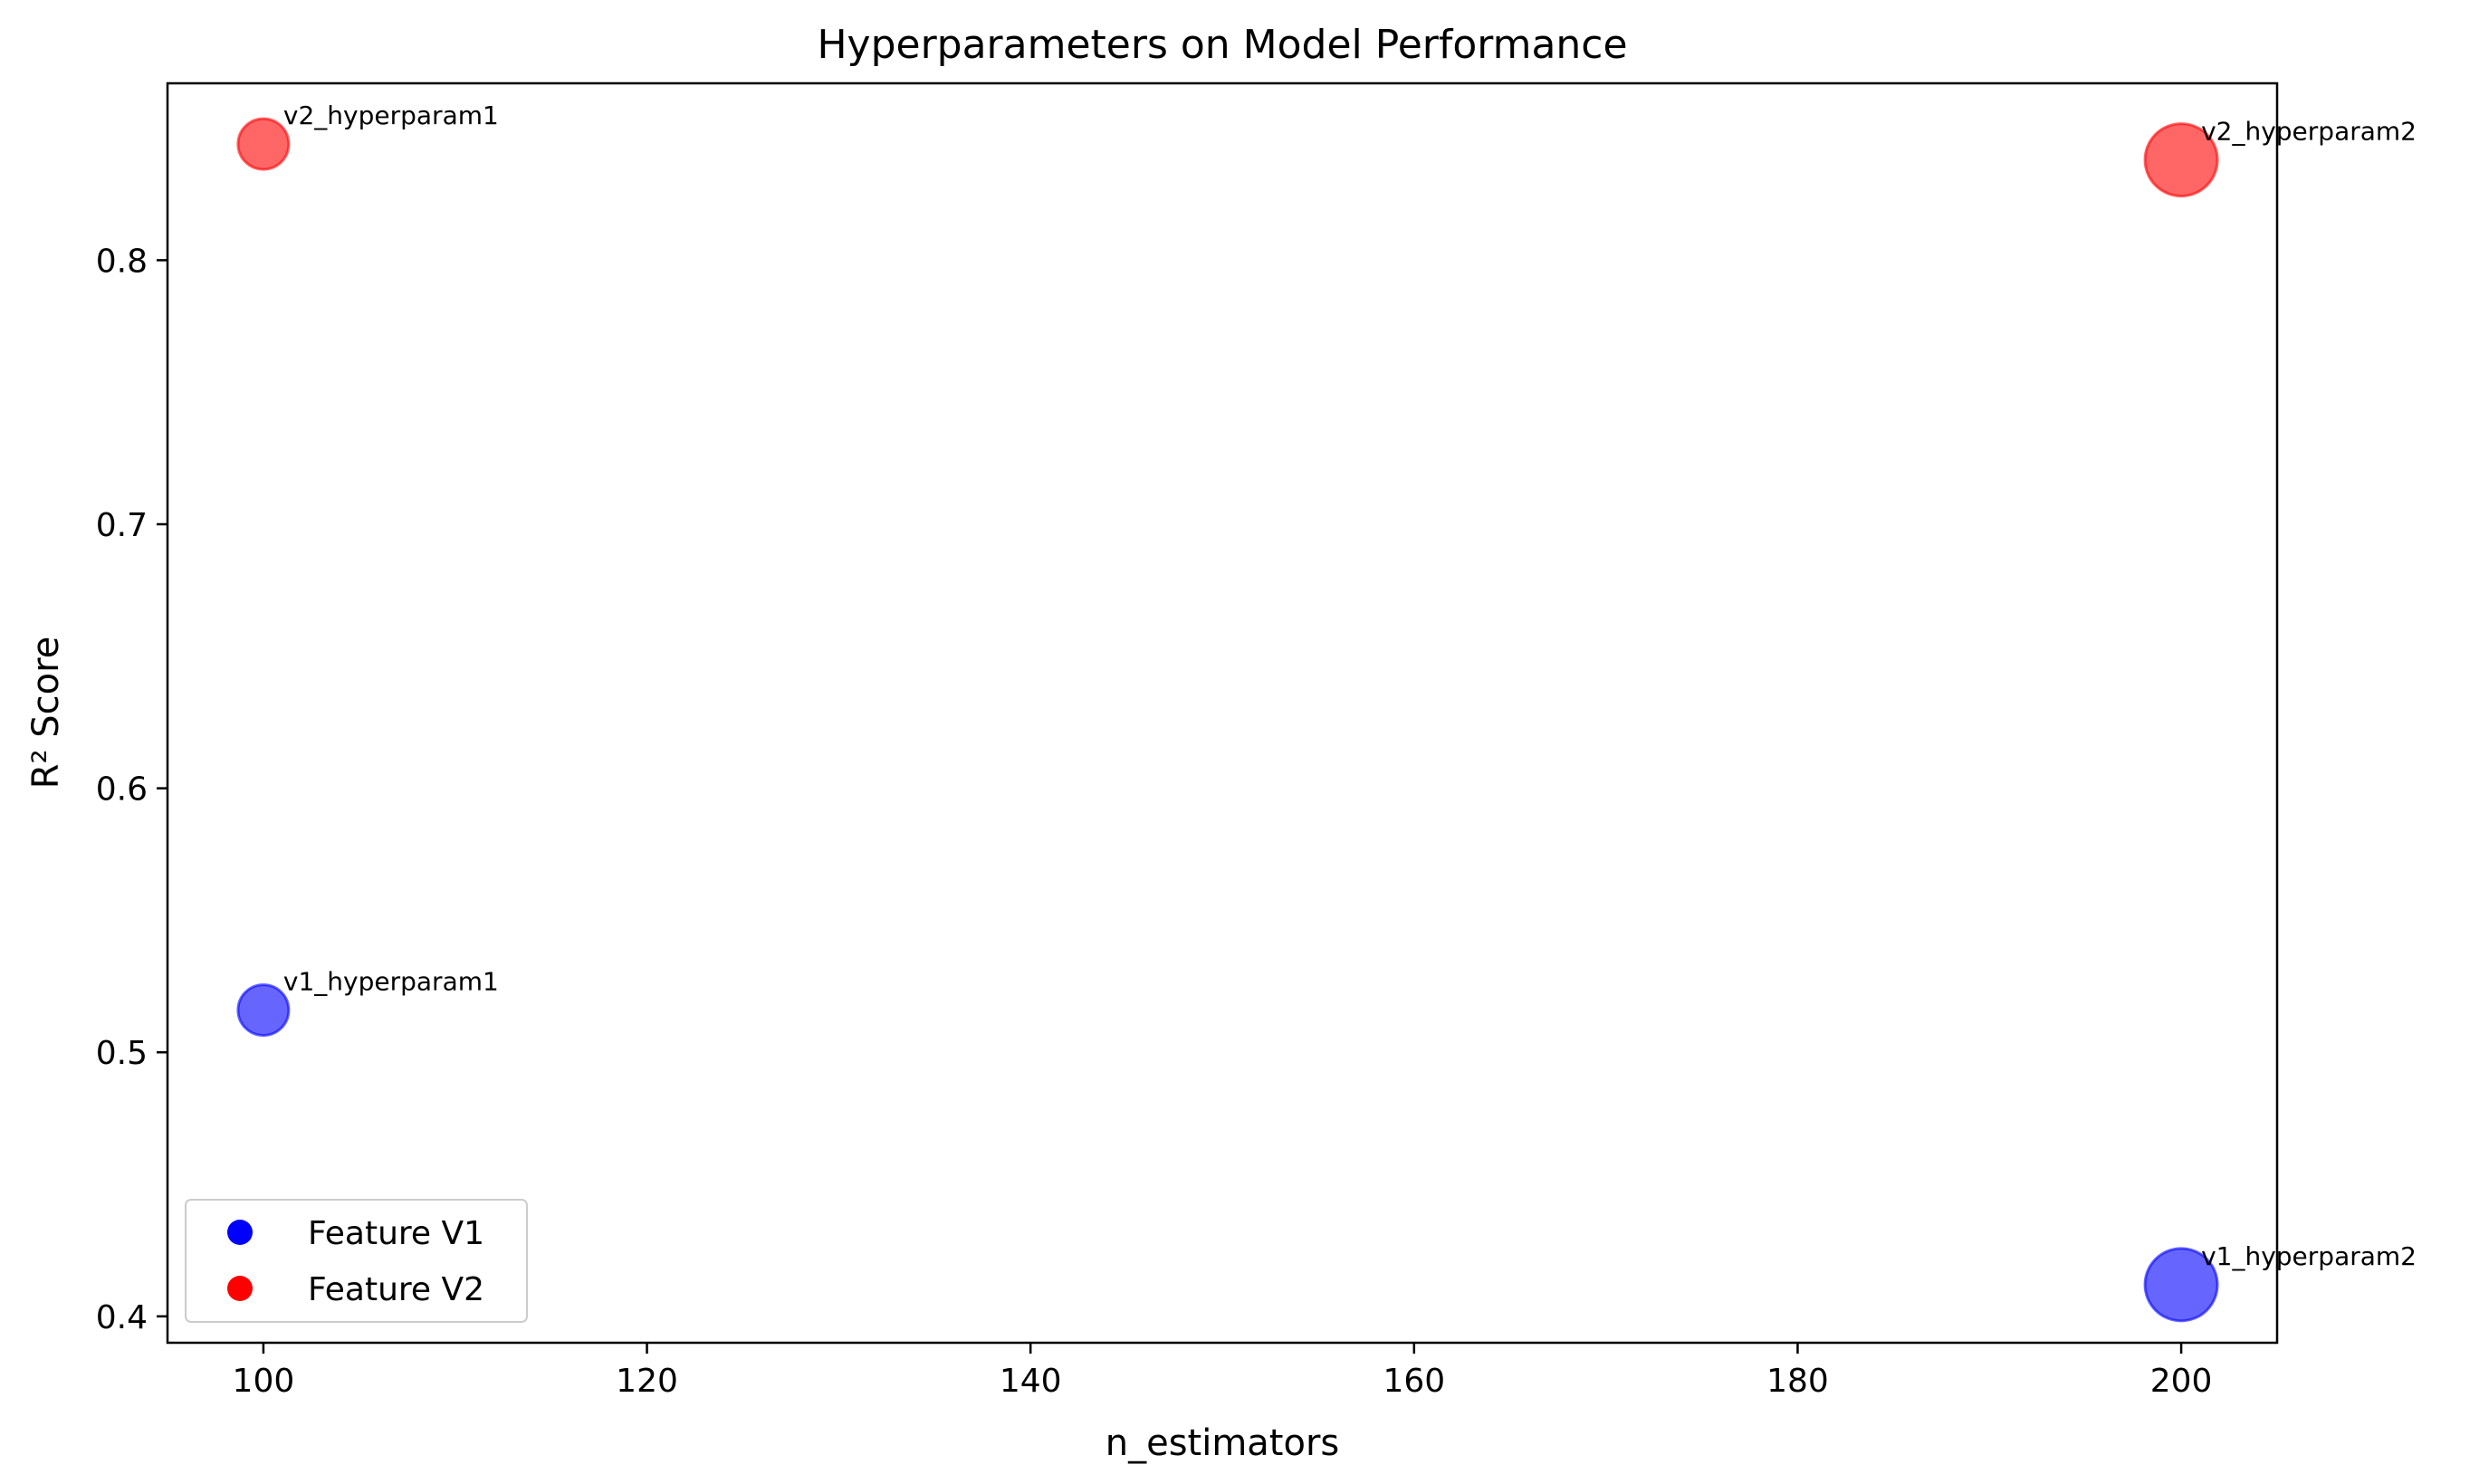  I want to click on x-tick-label: 180, so click(1797, 1381).